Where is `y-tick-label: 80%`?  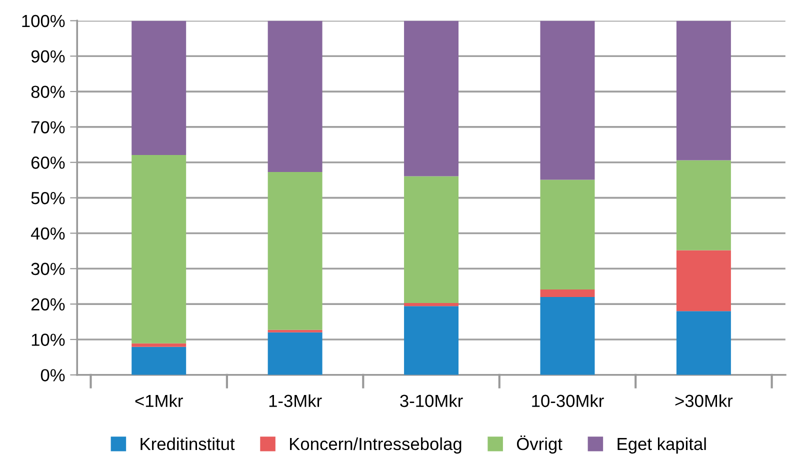
y-tick-label: 80% is located at coordinates (48, 92).